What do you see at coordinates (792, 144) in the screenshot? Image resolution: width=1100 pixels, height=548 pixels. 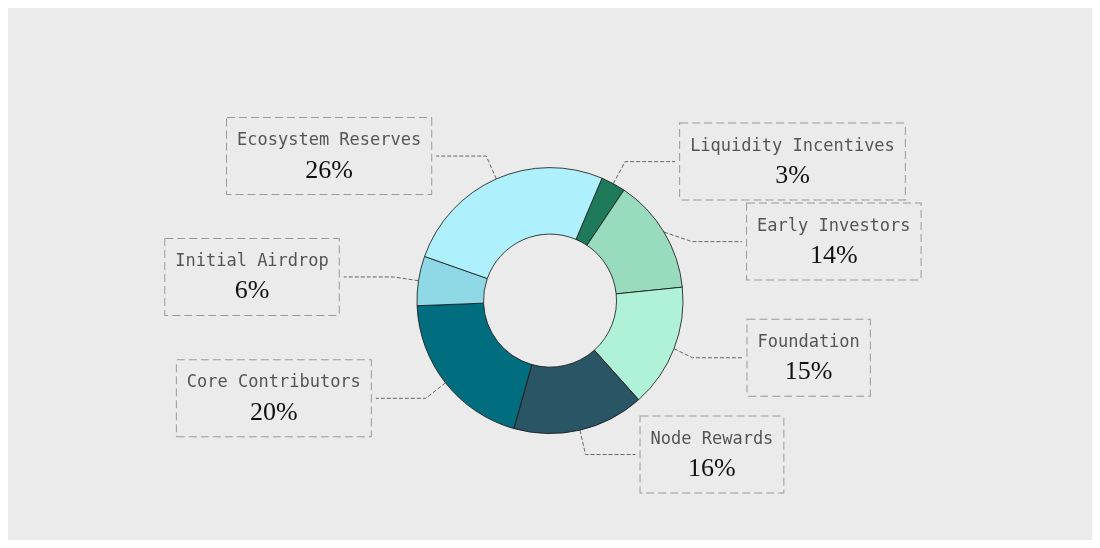 I see `slice-label: Liquidity Incentives` at bounding box center [792, 144].